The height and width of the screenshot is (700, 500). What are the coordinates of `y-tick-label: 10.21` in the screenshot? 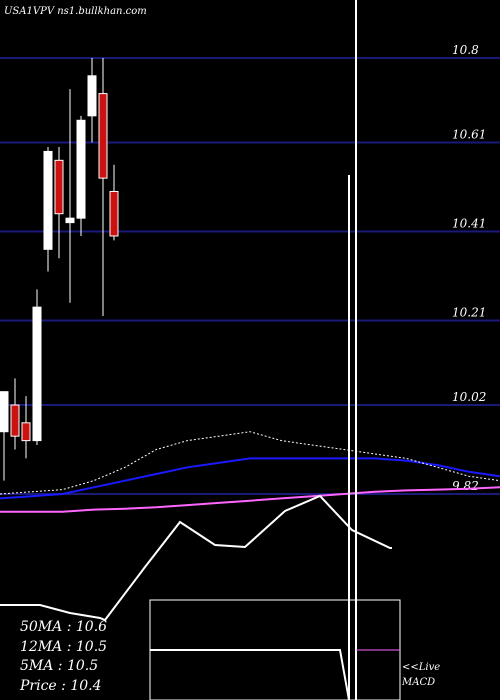 It's located at (469, 312).